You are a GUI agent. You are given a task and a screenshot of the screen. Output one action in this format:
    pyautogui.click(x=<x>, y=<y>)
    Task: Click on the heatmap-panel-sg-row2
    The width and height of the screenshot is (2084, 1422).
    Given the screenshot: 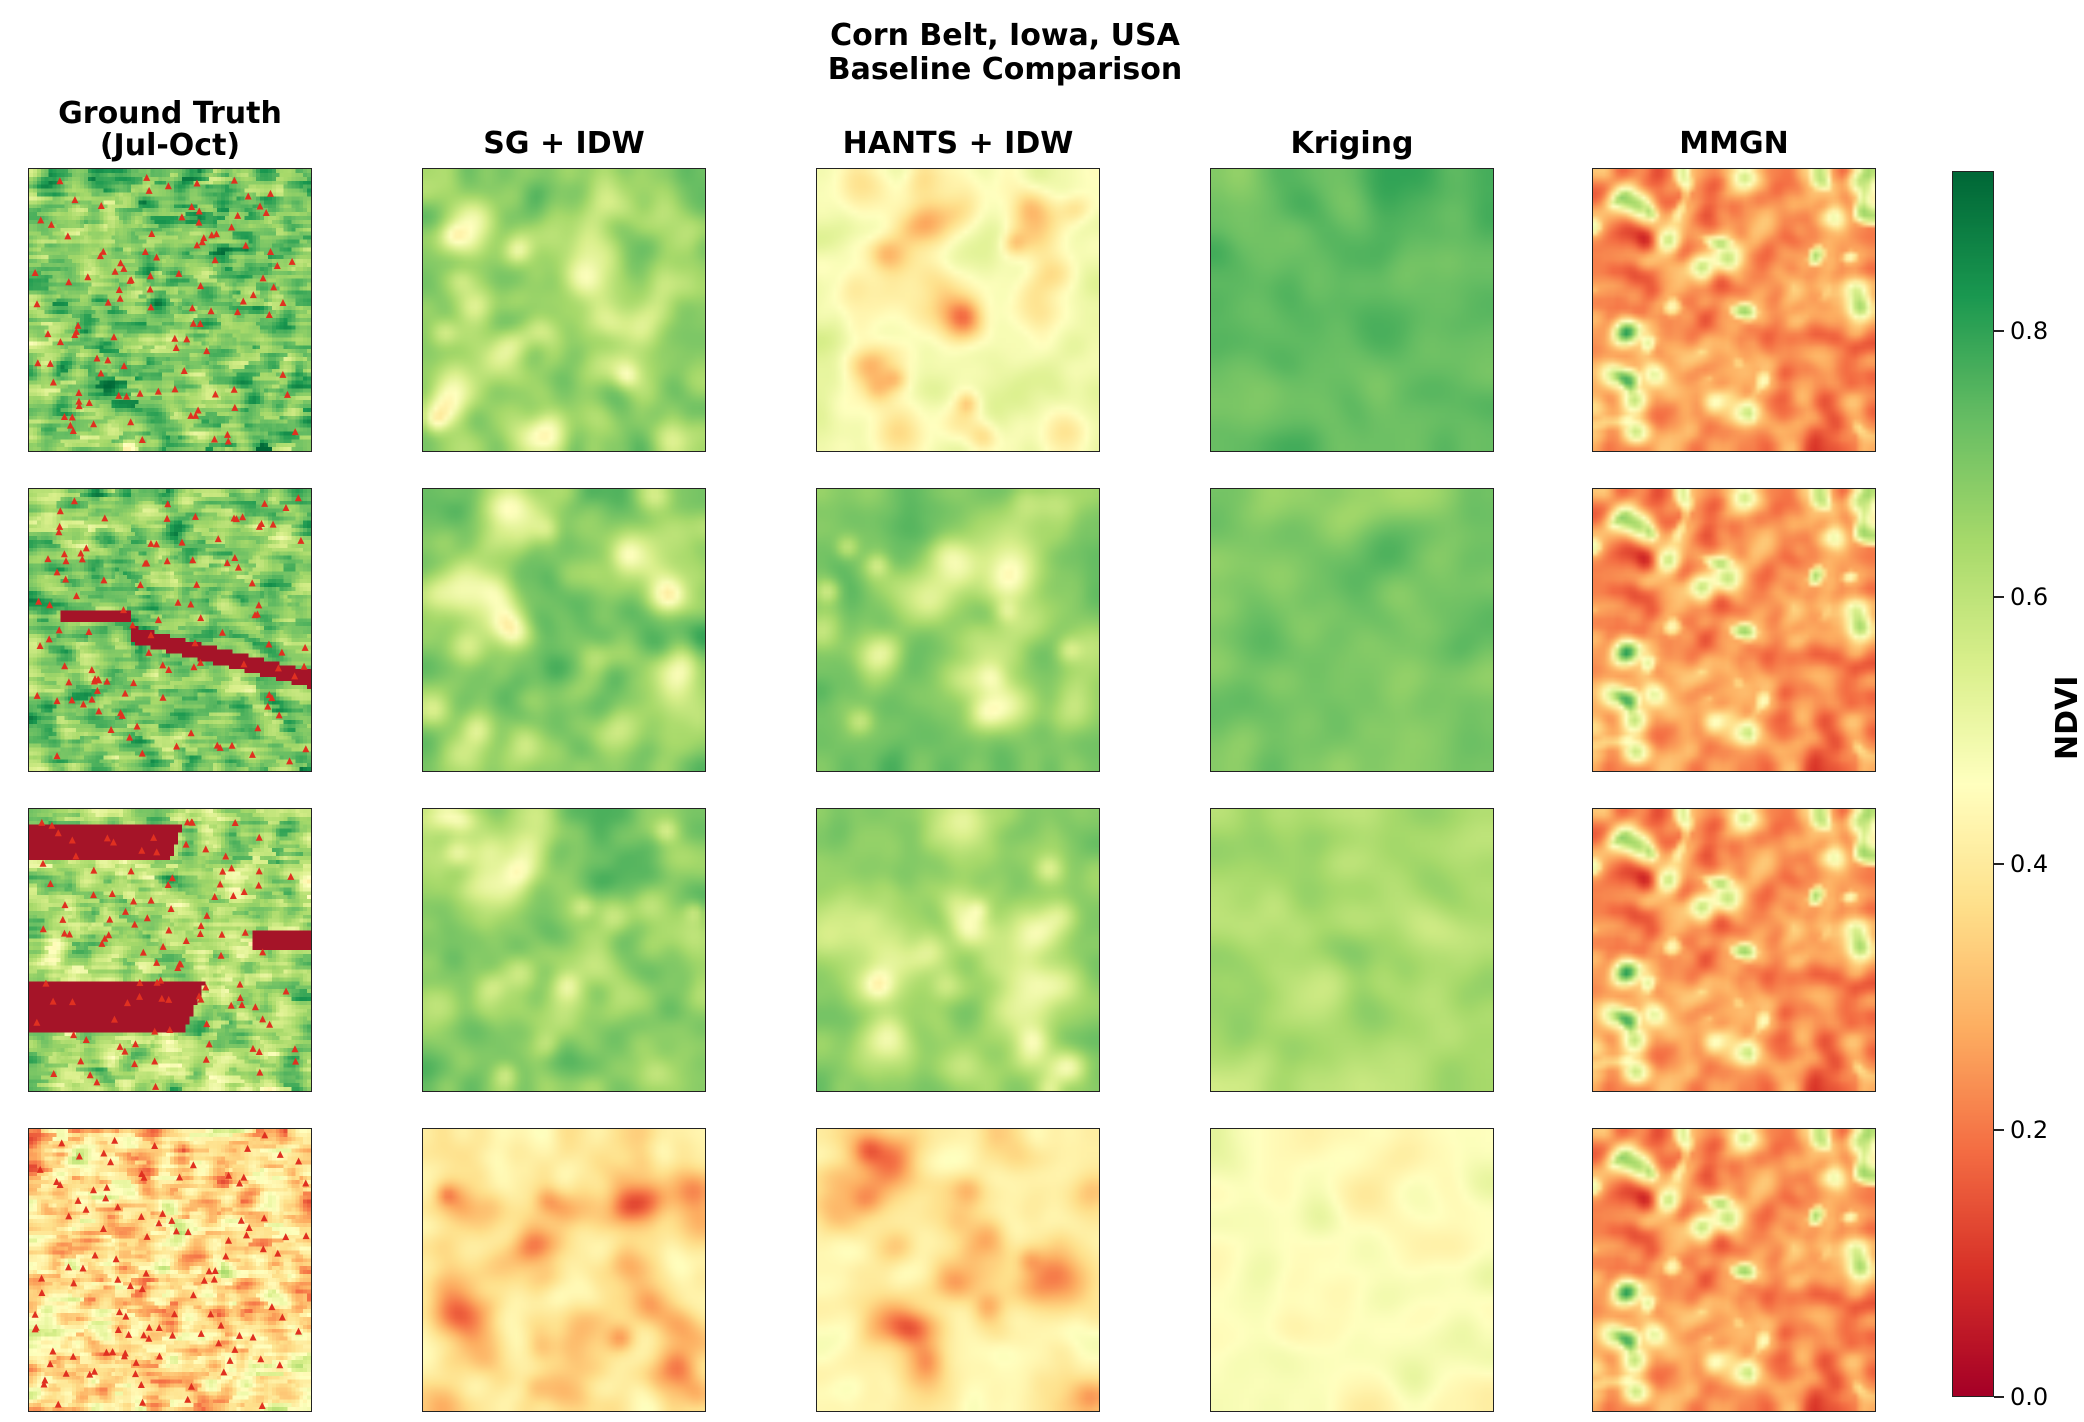 What is the action you would take?
    pyautogui.click(x=564, y=630)
    